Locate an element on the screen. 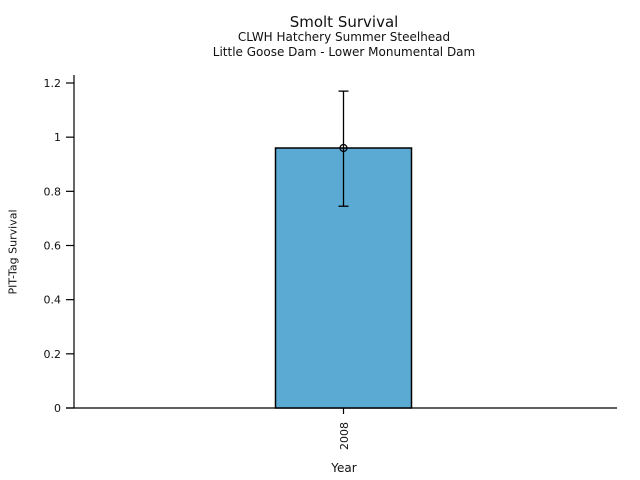 The height and width of the screenshot is (480, 640). y-tick-label: 0.2 is located at coordinates (53, 354).